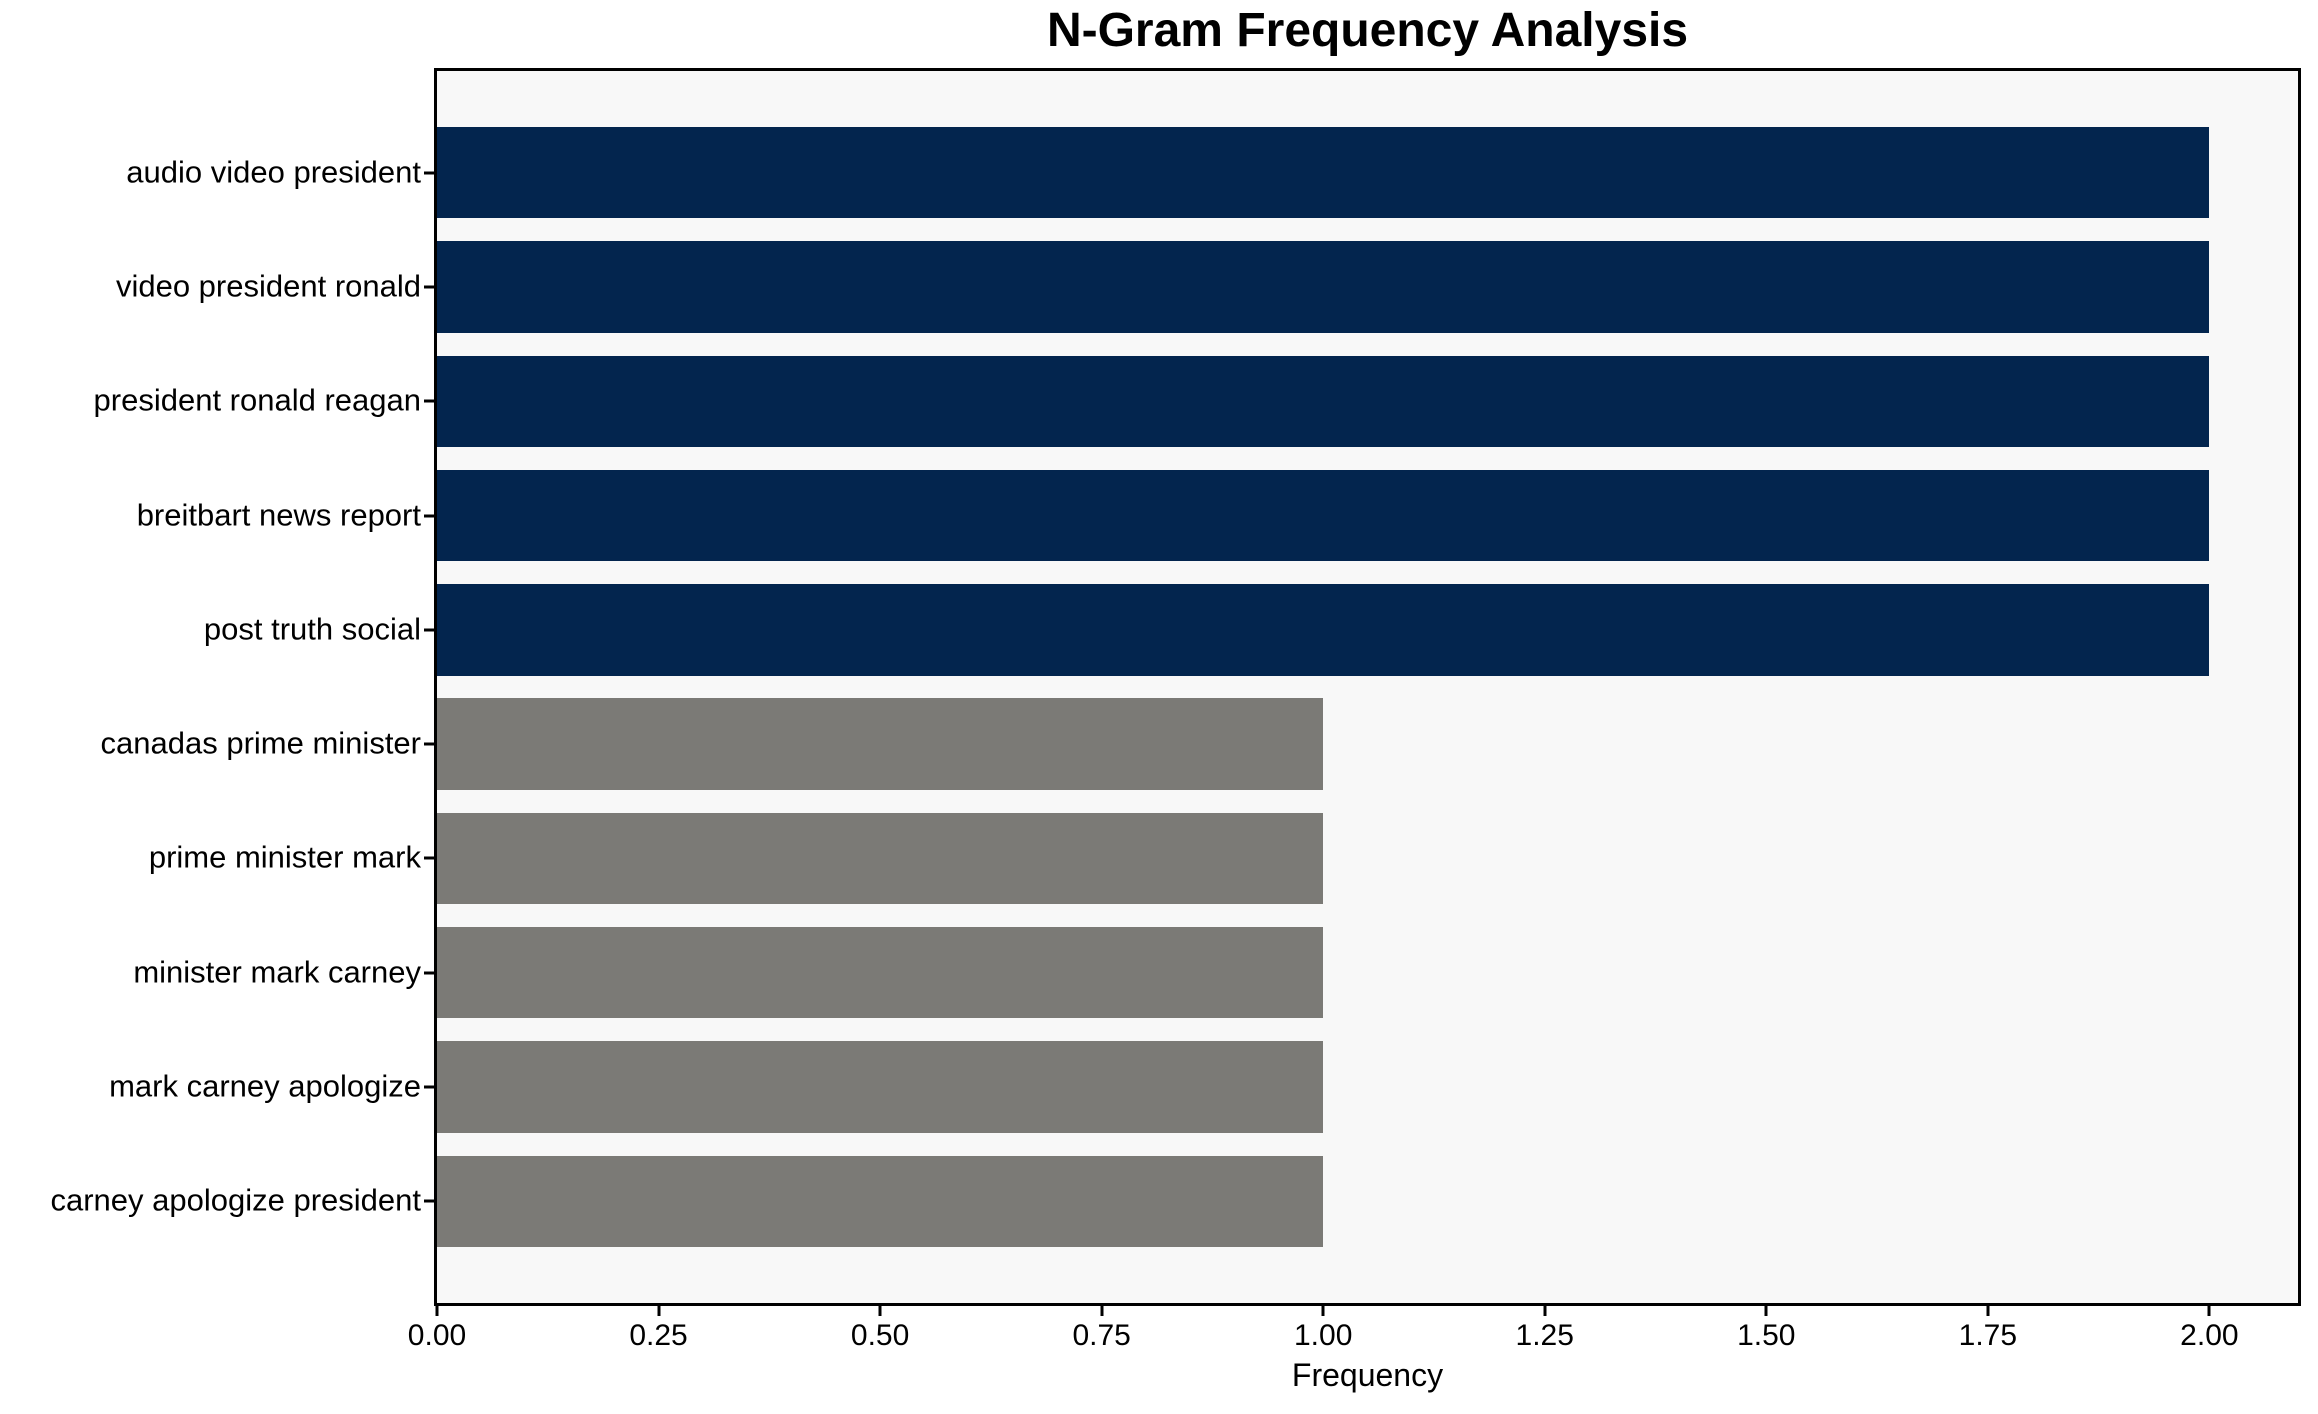 This screenshot has width=2318, height=1414. I want to click on bar-canadas-prime-minister, so click(880, 744).